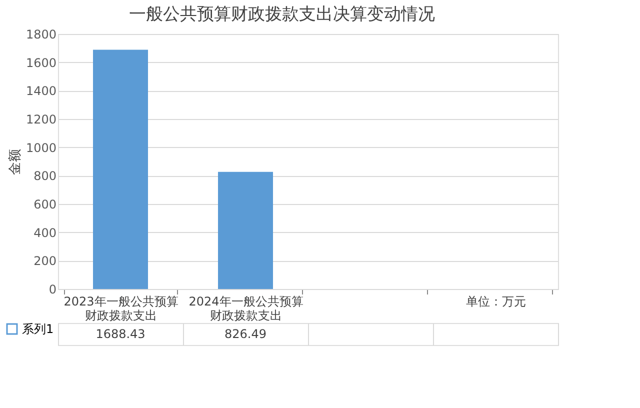 The width and height of the screenshot is (640, 408). What do you see at coordinates (45, 233) in the screenshot?
I see `y-tick-label: 400` at bounding box center [45, 233].